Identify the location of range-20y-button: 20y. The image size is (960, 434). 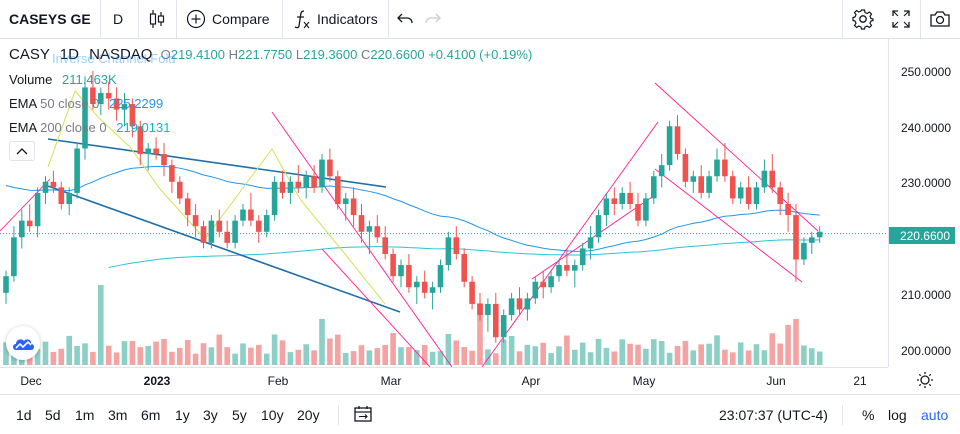
(308, 415).